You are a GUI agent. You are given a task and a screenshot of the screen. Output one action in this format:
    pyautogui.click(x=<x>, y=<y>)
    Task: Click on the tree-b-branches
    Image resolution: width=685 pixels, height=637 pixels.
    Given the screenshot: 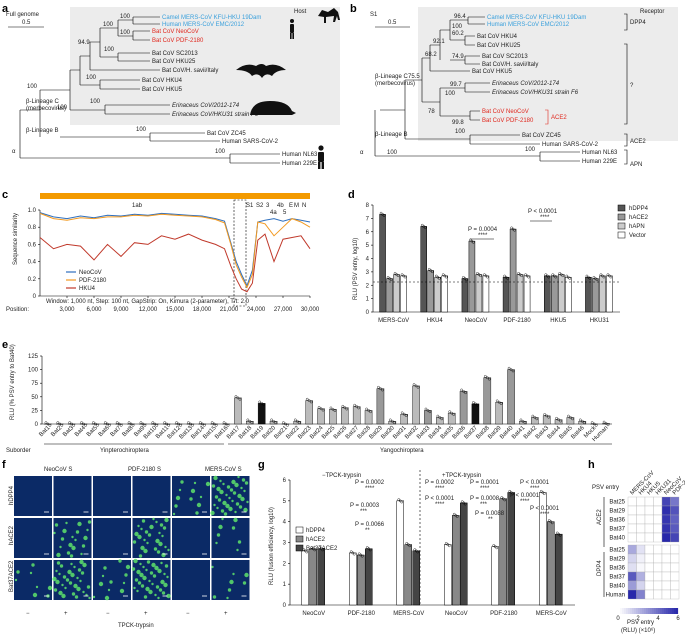 What is the action you would take?
    pyautogui.click(x=477, y=89)
    